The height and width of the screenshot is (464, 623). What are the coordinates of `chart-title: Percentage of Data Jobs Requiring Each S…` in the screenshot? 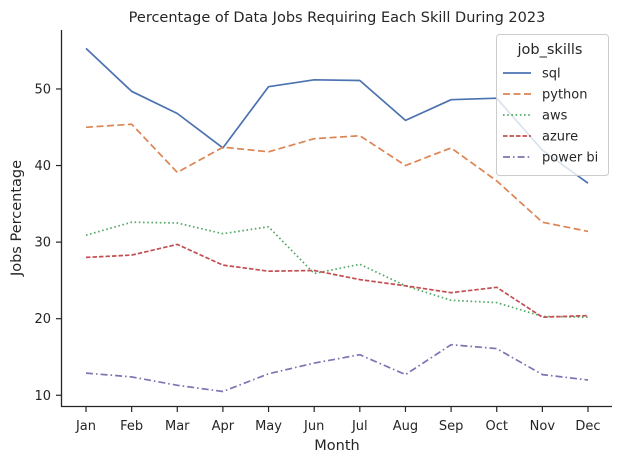 It's located at (337, 18).